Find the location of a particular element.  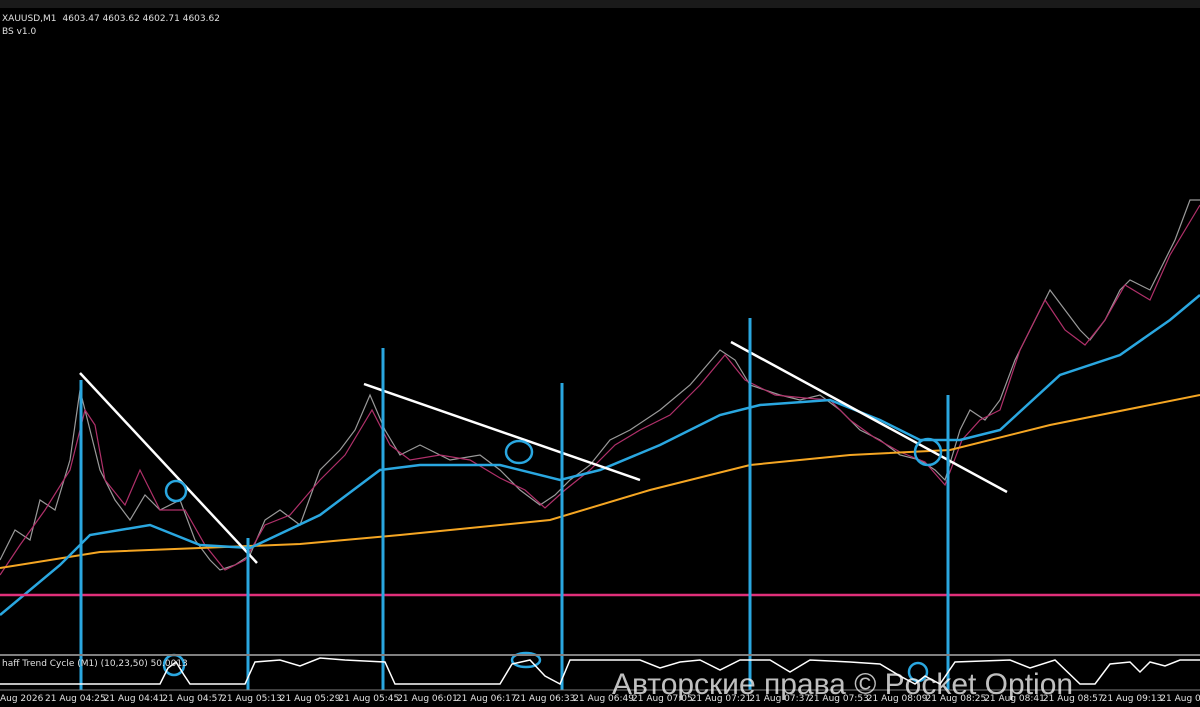

stc-curve is located at coordinates (600, 671).